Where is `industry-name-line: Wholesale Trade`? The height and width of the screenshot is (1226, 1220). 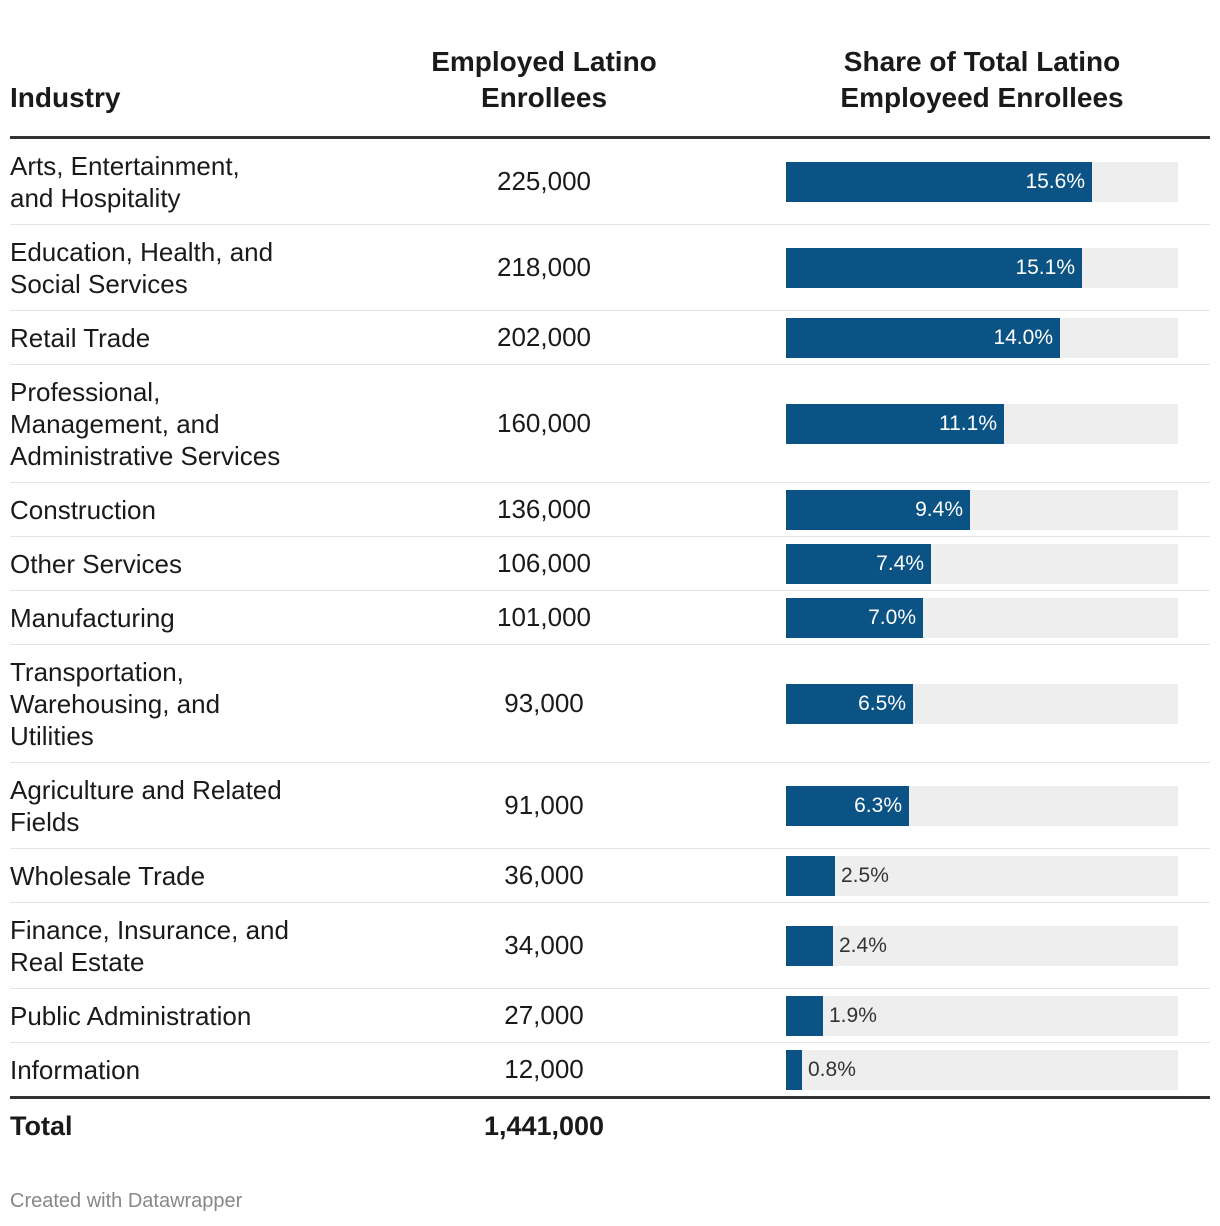
industry-name-line: Wholesale Trade is located at coordinates (108, 875).